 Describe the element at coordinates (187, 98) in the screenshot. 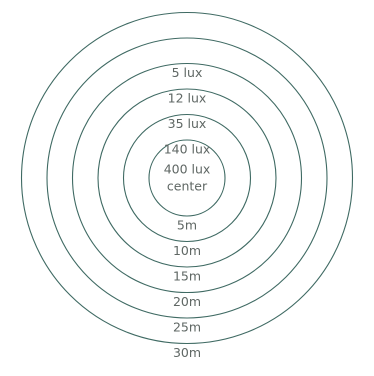

I see `lux-label: 12 lux` at that location.